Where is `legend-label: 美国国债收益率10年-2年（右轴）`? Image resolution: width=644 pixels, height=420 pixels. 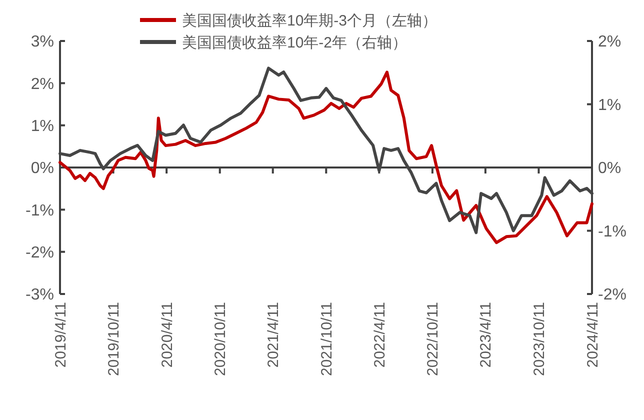 legend-label: 美国国债收益率10年-2年（右轴） is located at coordinates (295, 43).